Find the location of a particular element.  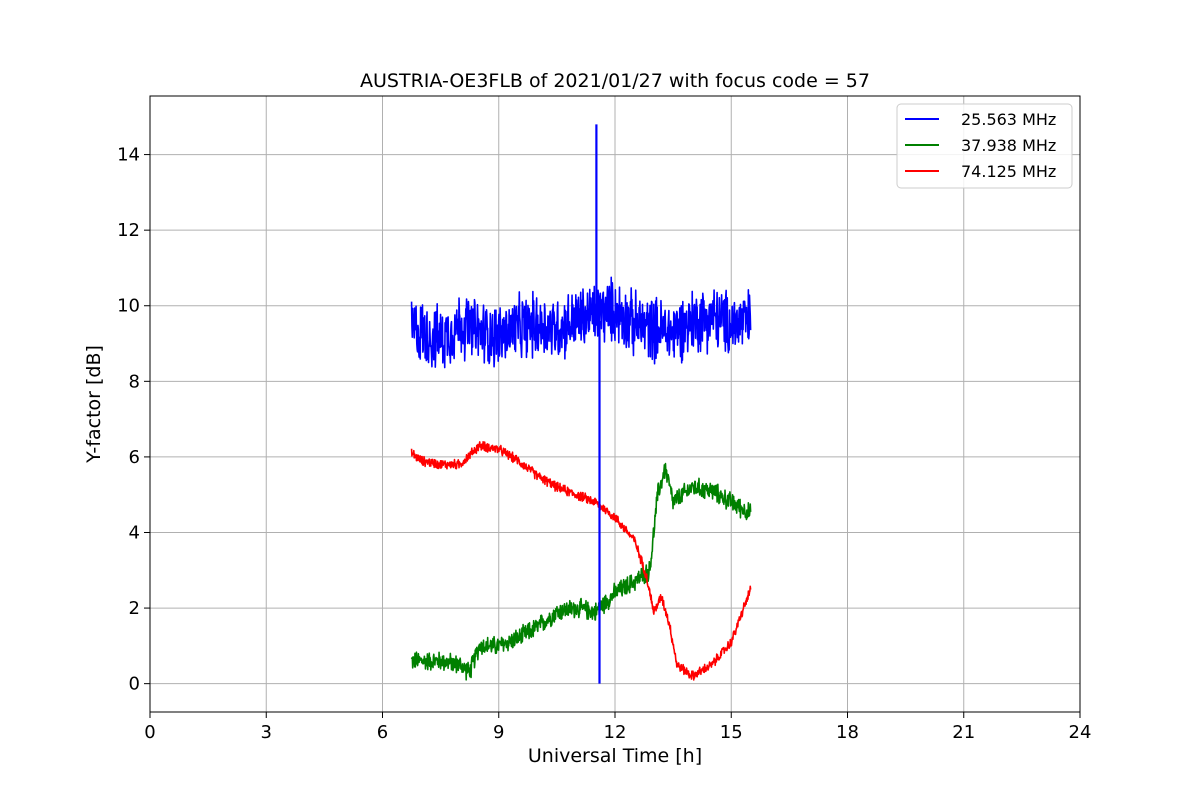

y-tick-label: 4 is located at coordinates (134, 532).